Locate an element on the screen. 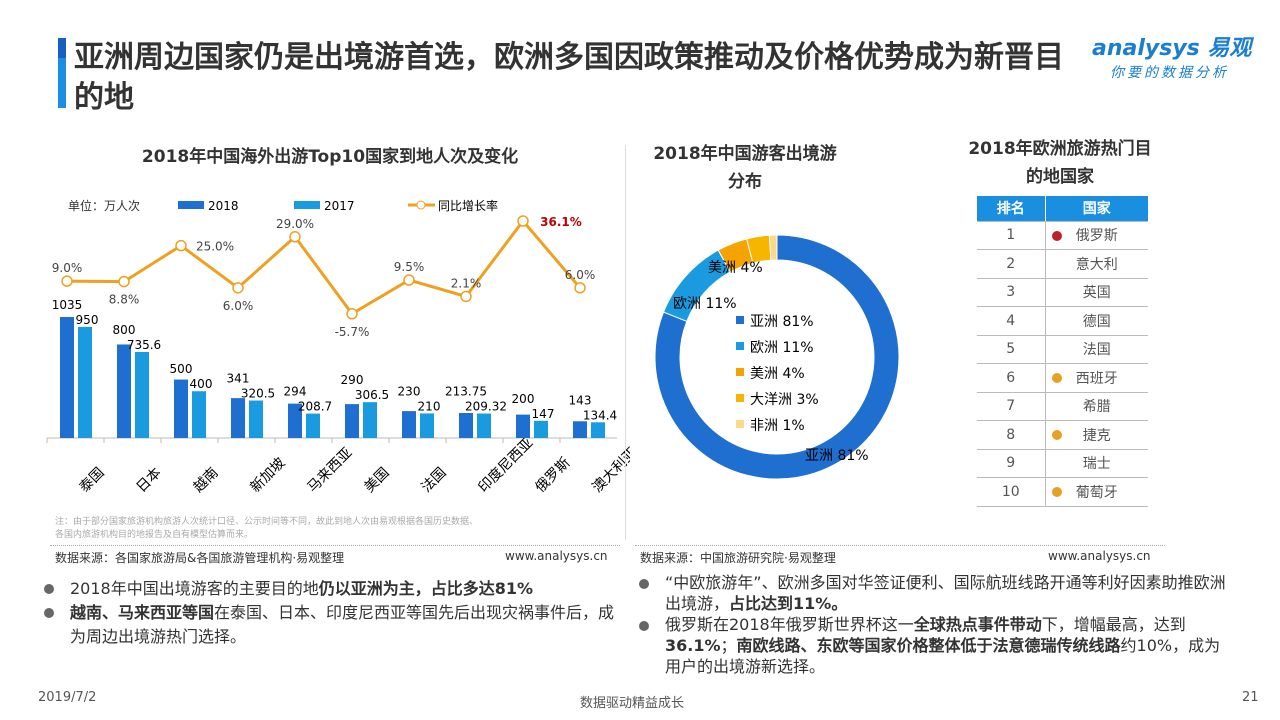  bar-label-2018: 290 is located at coordinates (352, 380).